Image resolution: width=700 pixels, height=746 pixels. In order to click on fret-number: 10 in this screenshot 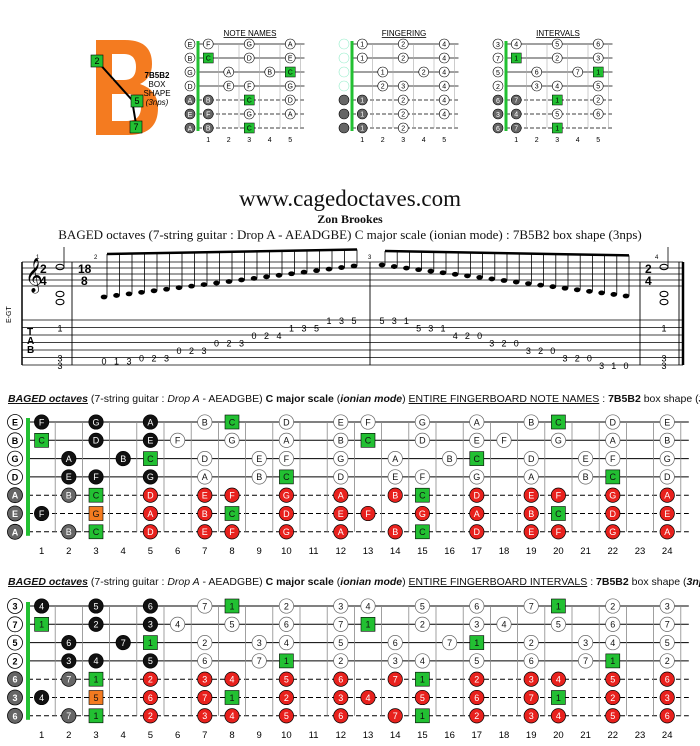, I will do `click(286, 551)`.